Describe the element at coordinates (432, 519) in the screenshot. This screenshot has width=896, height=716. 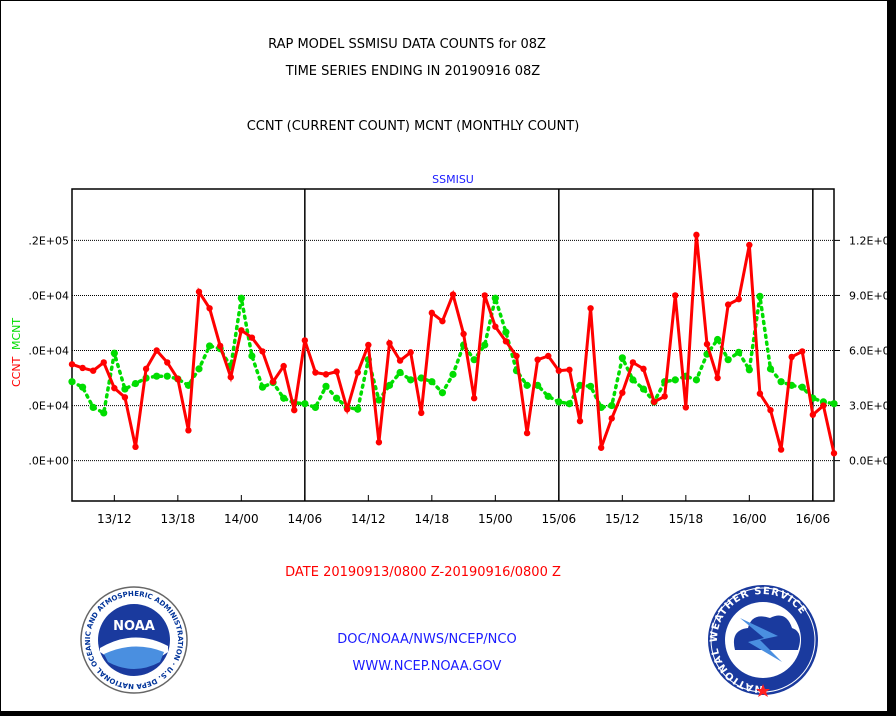
I see `x-tick-label: 14/18` at that location.